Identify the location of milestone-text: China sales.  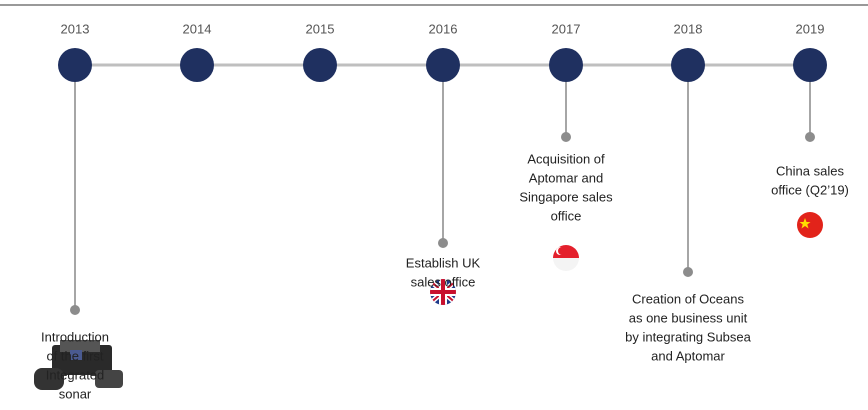
(810, 170).